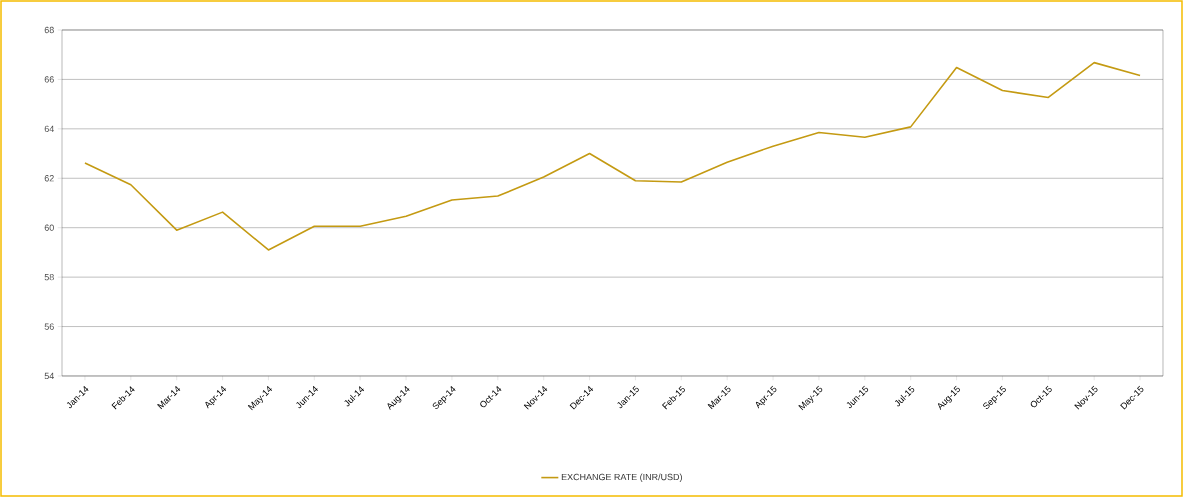 This screenshot has height=497, width=1183. I want to click on y-tick-label: 62, so click(49, 178).